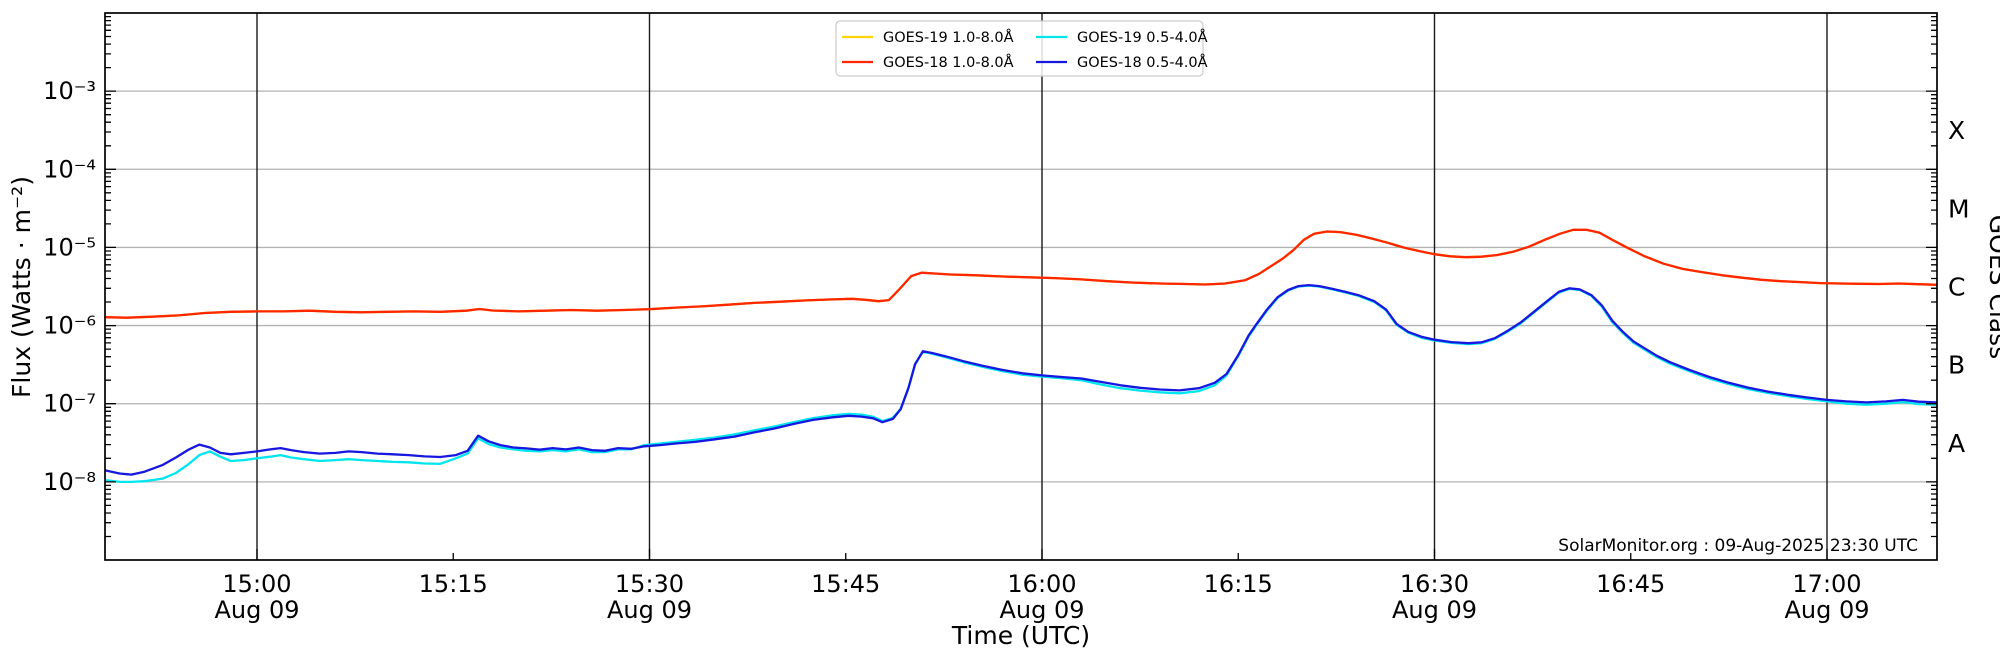 Image resolution: width=2000 pixels, height=654 pixels. Describe the element at coordinates (1738, 546) in the screenshot. I see `source-annotation: SolarMonitor.org : 09-Aug-2025 23:30 UTC` at that location.